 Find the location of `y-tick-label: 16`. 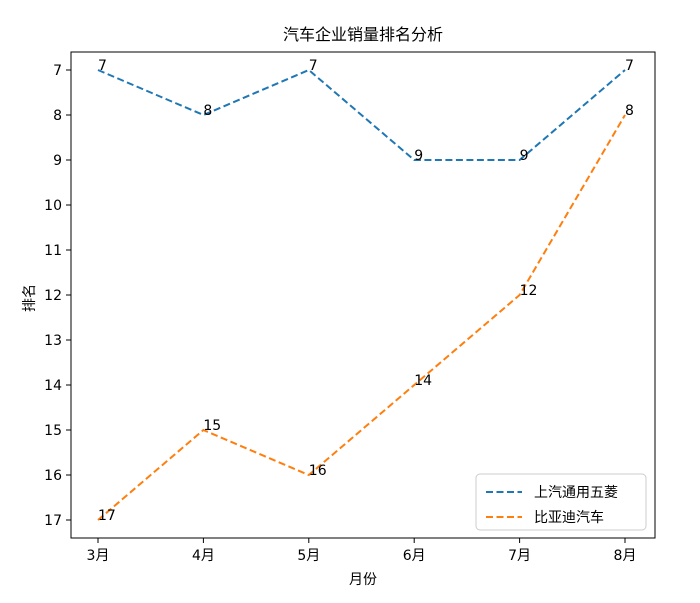

y-tick-label: 16 is located at coordinates (53, 476).